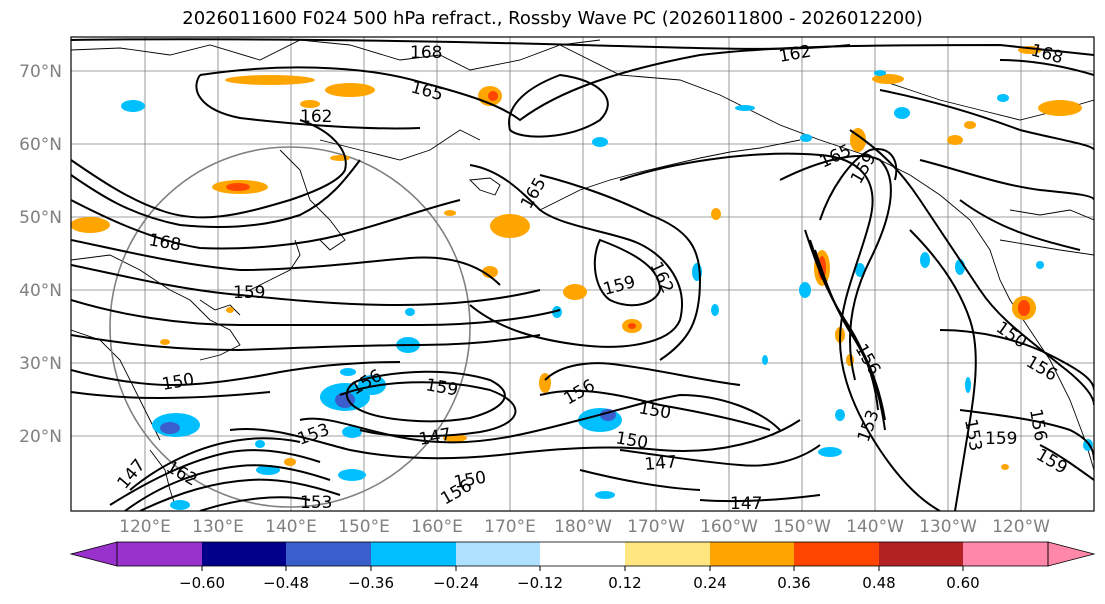 The height and width of the screenshot is (604, 1105). Describe the element at coordinates (510, 527) in the screenshot. I see `lon-label-170e: 170°E` at that location.